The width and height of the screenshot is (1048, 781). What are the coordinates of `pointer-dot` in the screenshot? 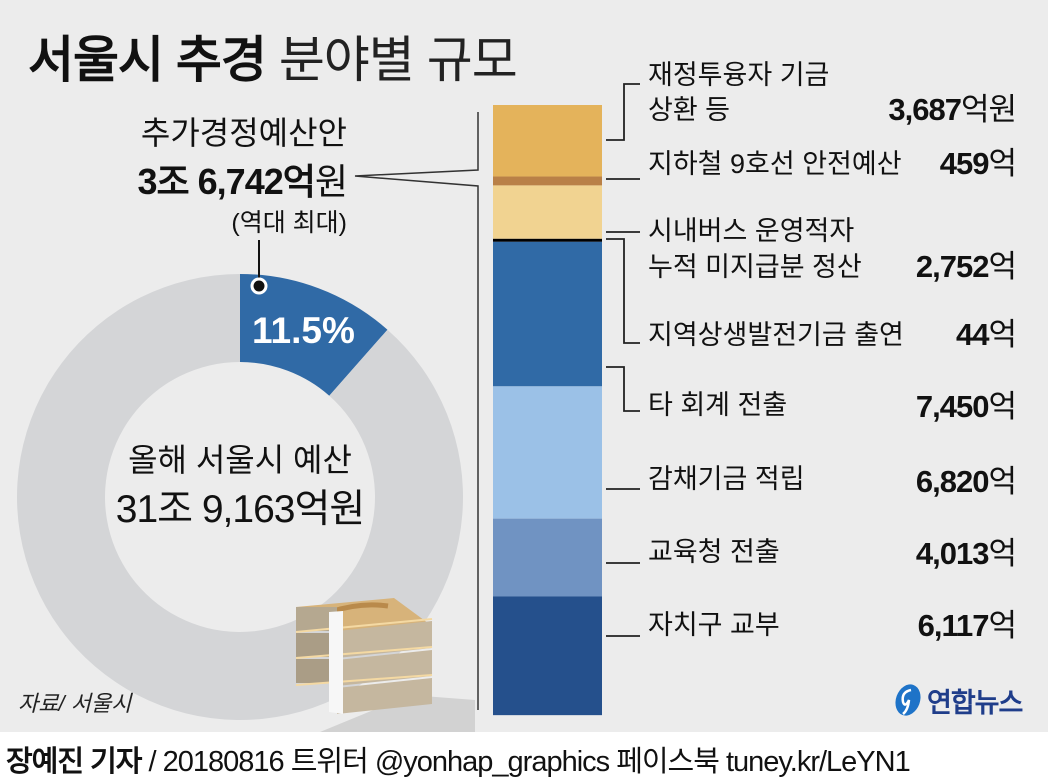 It's located at (259, 286).